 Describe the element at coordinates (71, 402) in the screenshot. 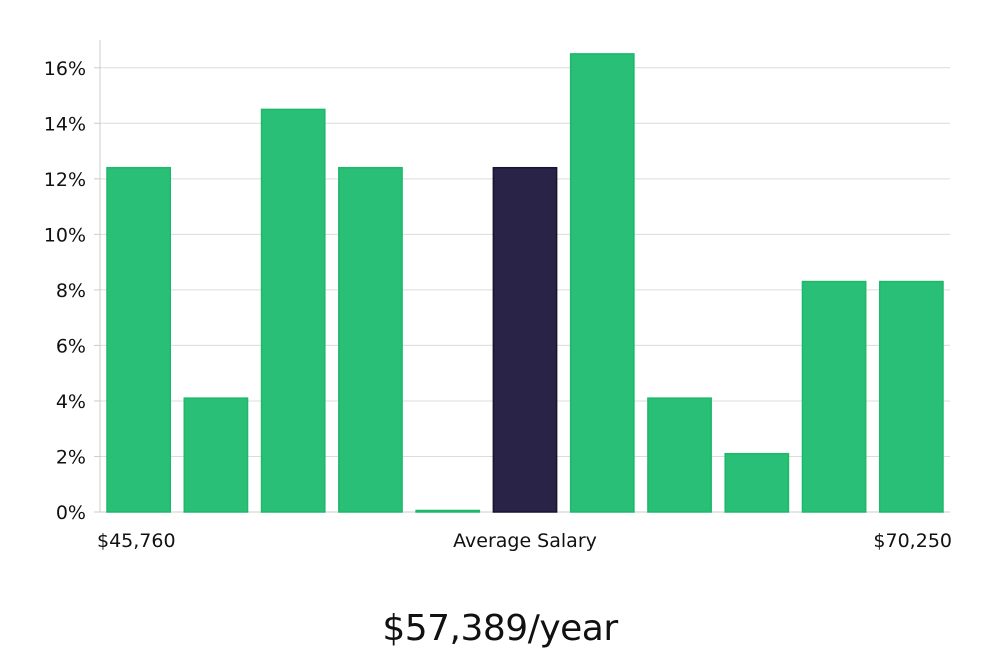

I see `y-tick-label: 4%` at that location.